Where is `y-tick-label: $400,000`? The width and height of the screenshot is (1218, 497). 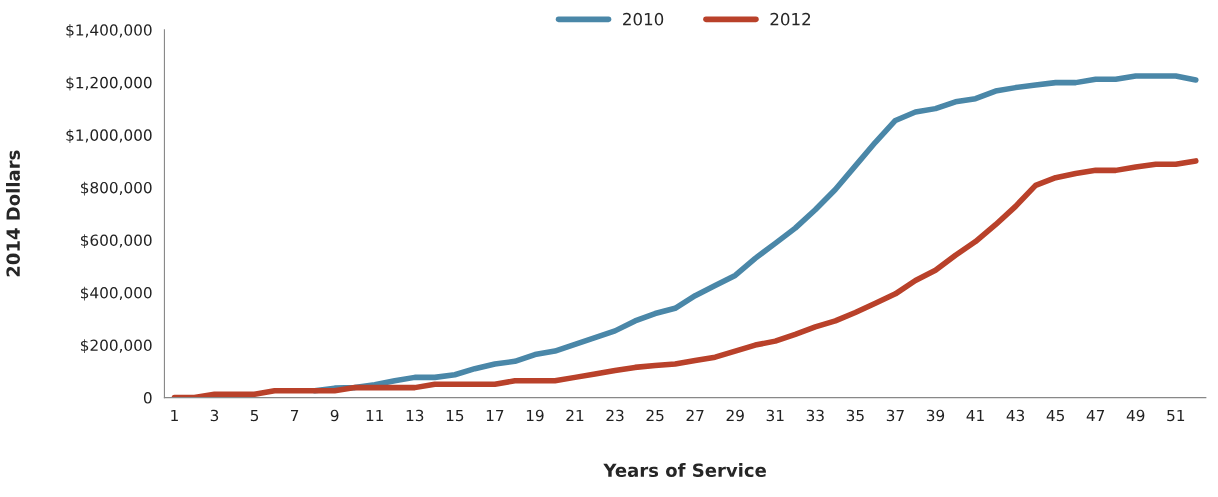 y-tick-label: $400,000 is located at coordinates (116, 293).